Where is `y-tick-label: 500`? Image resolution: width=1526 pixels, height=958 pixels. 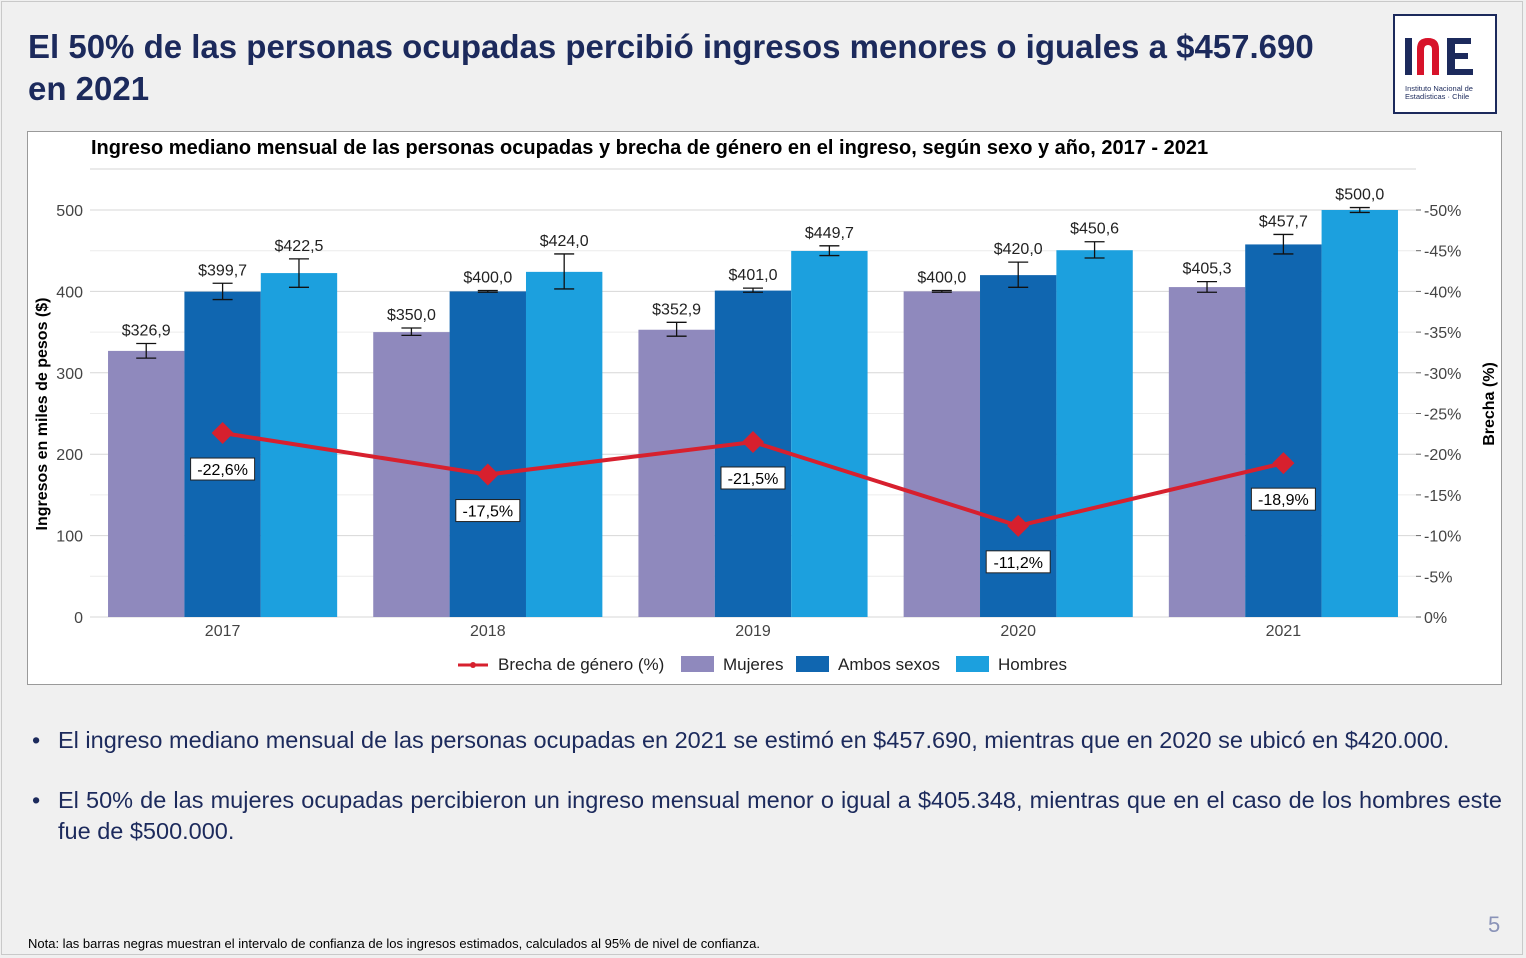 y-tick-label: 500 is located at coordinates (69, 211).